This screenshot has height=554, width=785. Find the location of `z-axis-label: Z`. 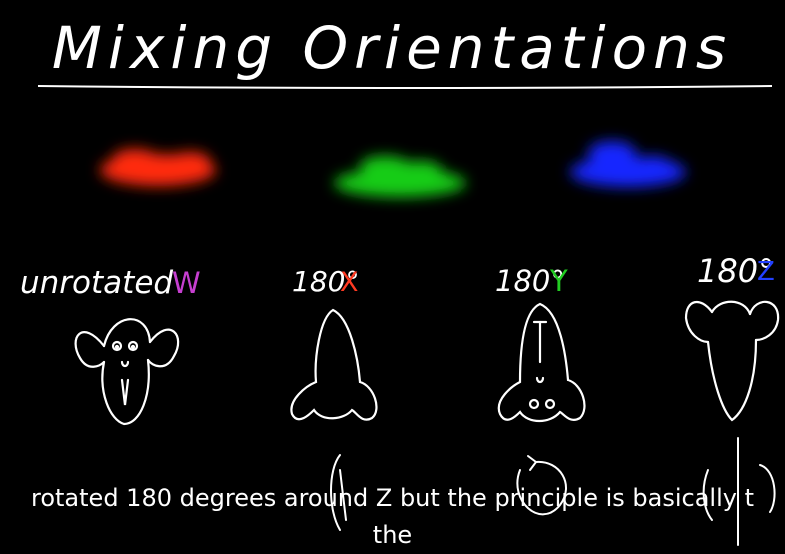

z-axis-label: Z is located at coordinates (766, 272).